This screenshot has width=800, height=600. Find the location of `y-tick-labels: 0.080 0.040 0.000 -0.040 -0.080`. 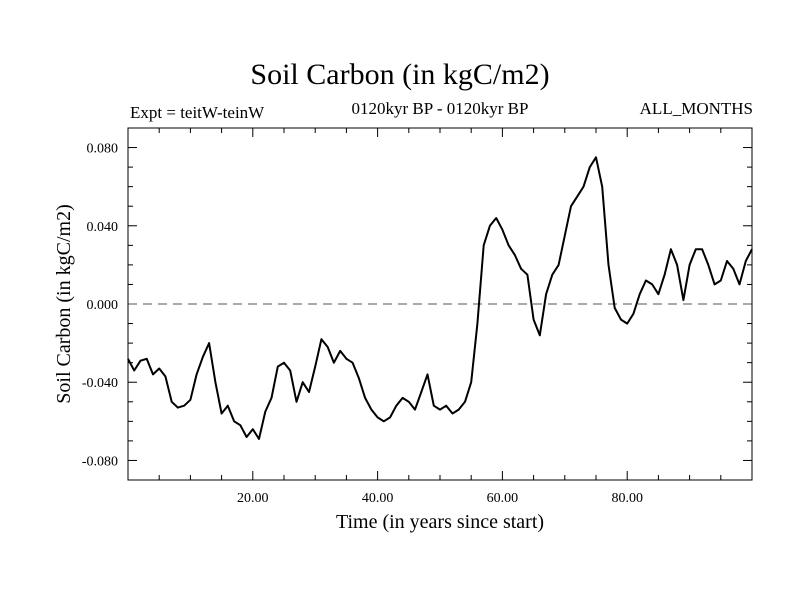

y-tick-labels: 0.080 0.040 0.000 -0.040 -0.080 is located at coordinates (100, 306).